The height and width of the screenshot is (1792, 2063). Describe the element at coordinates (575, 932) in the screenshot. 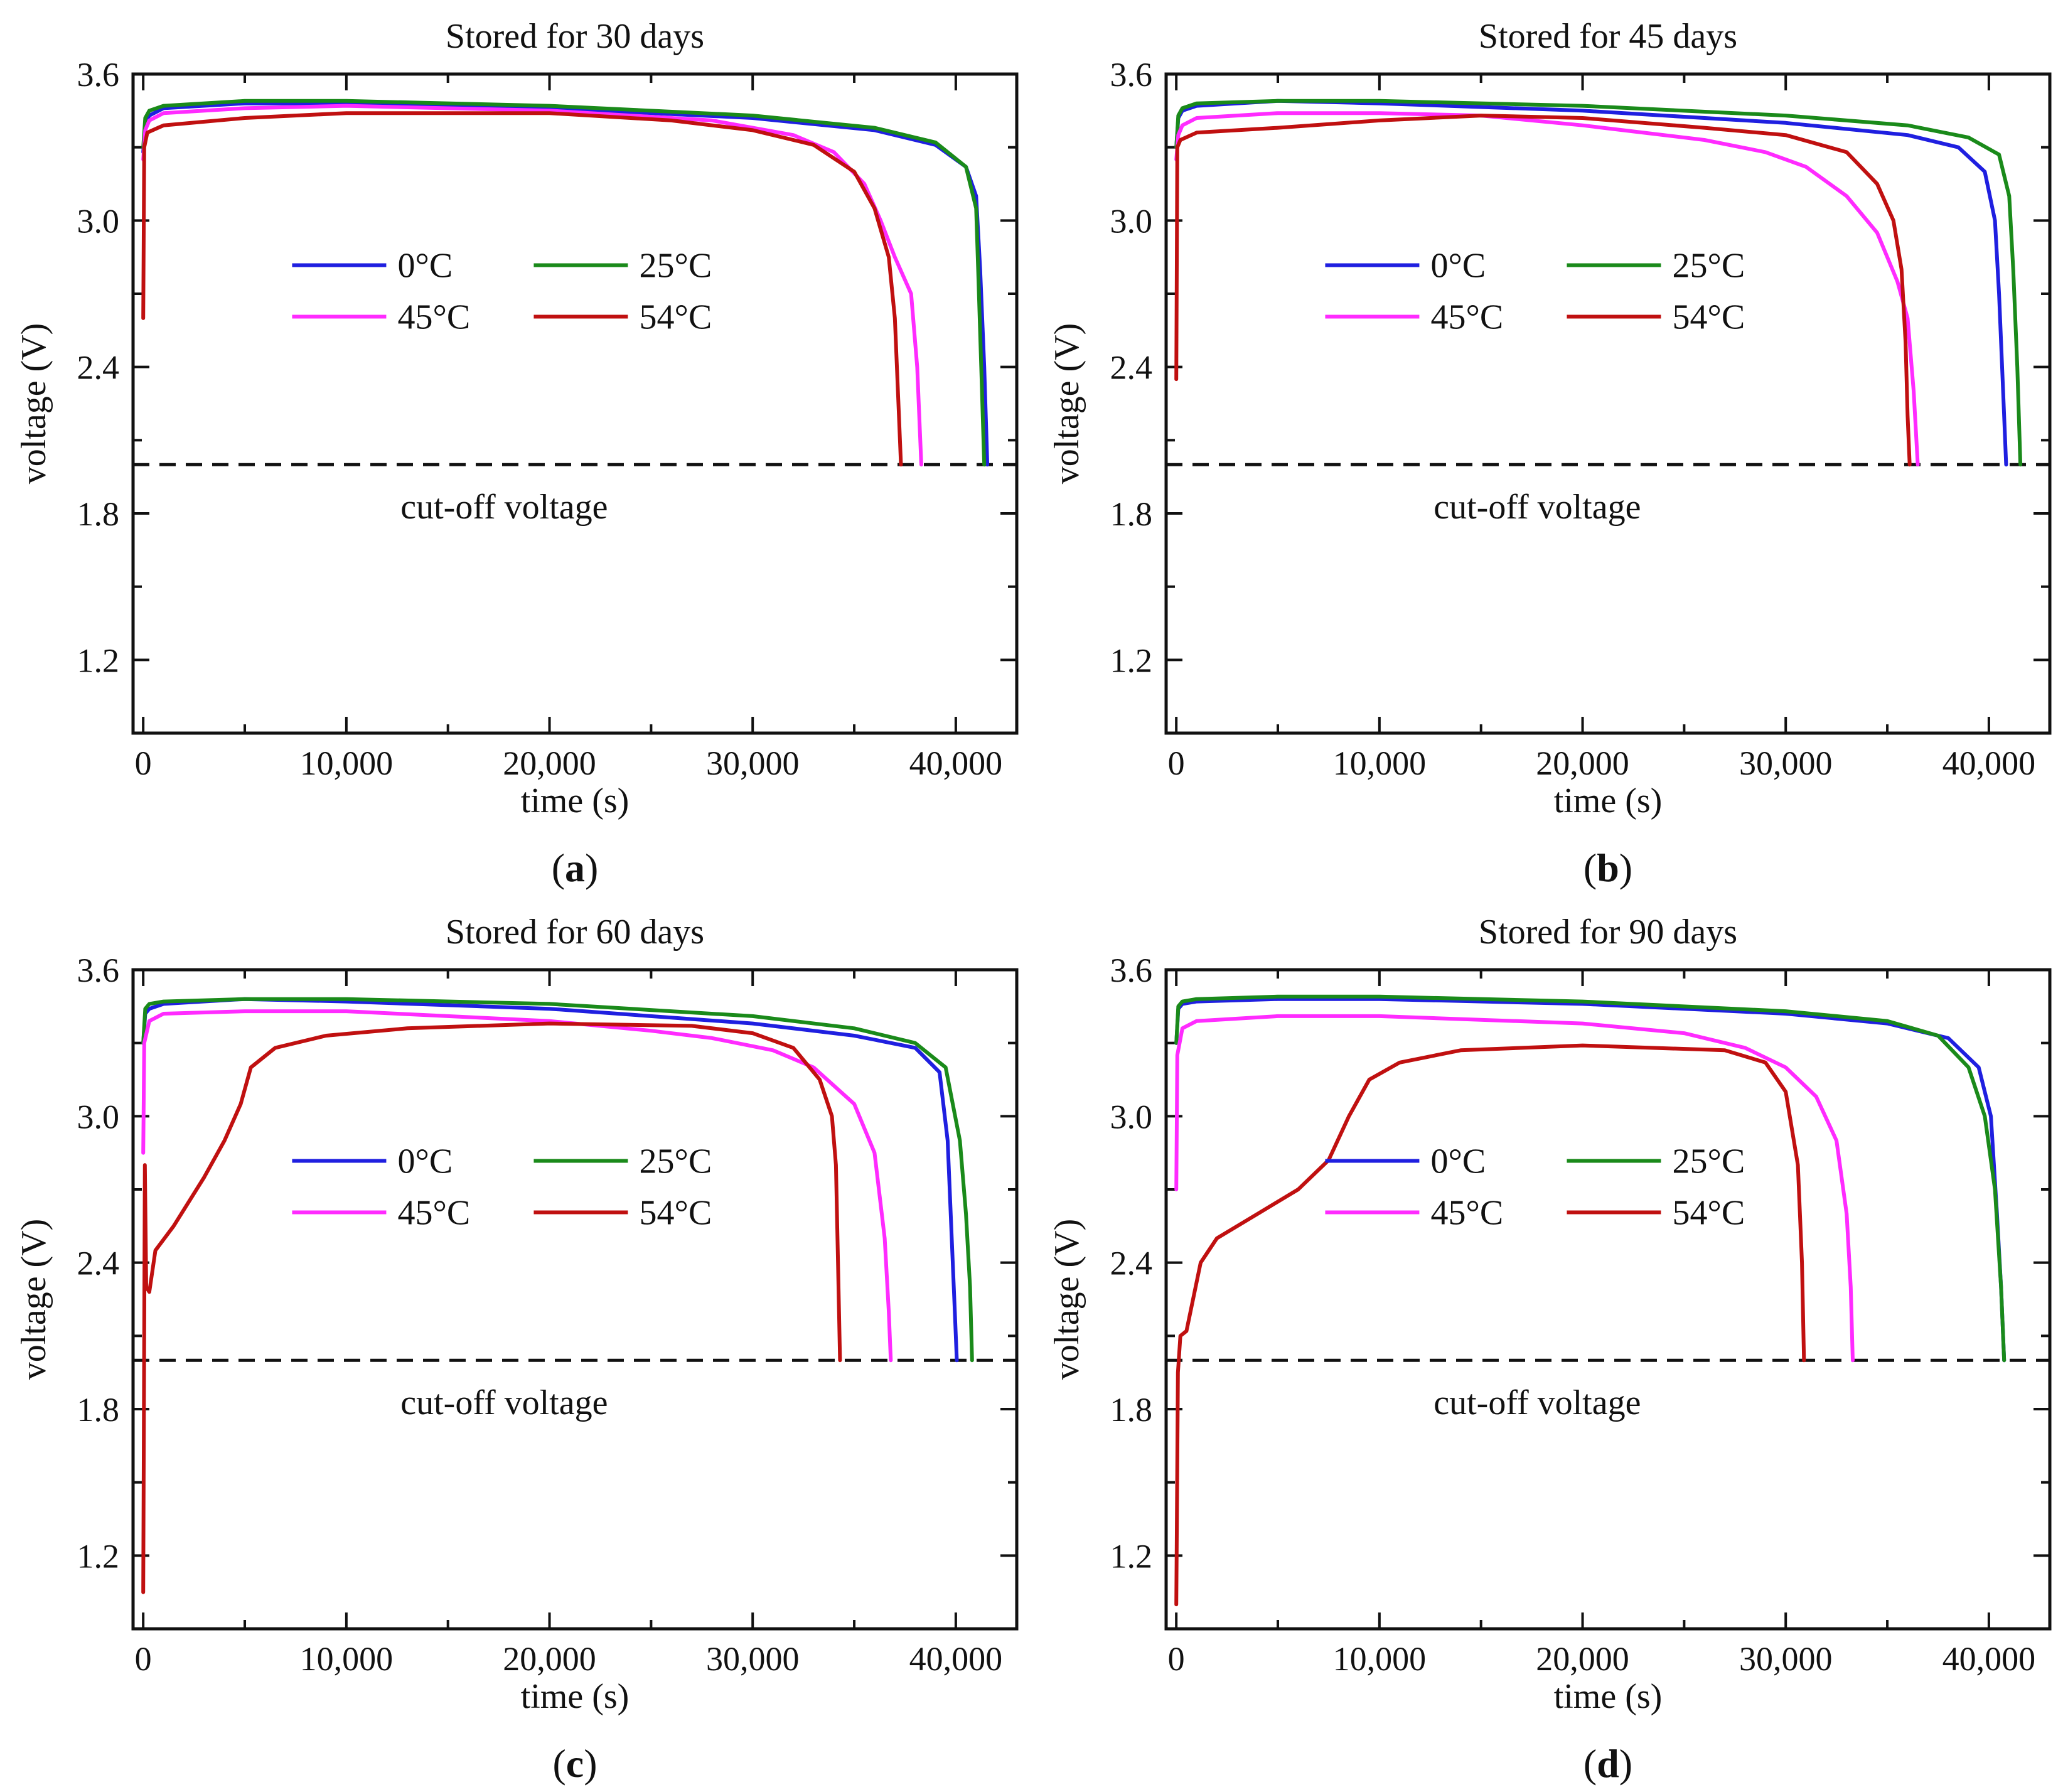

I see `panel-title: Stored for 60 days` at that location.